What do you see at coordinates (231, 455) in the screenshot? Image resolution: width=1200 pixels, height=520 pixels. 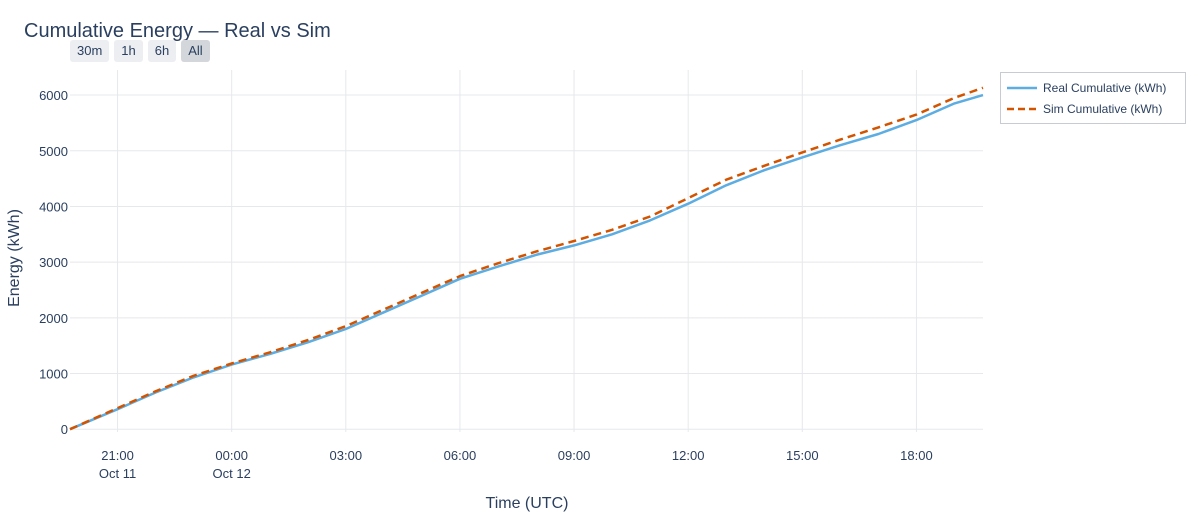 I see `x-tick-label: 00:00` at bounding box center [231, 455].